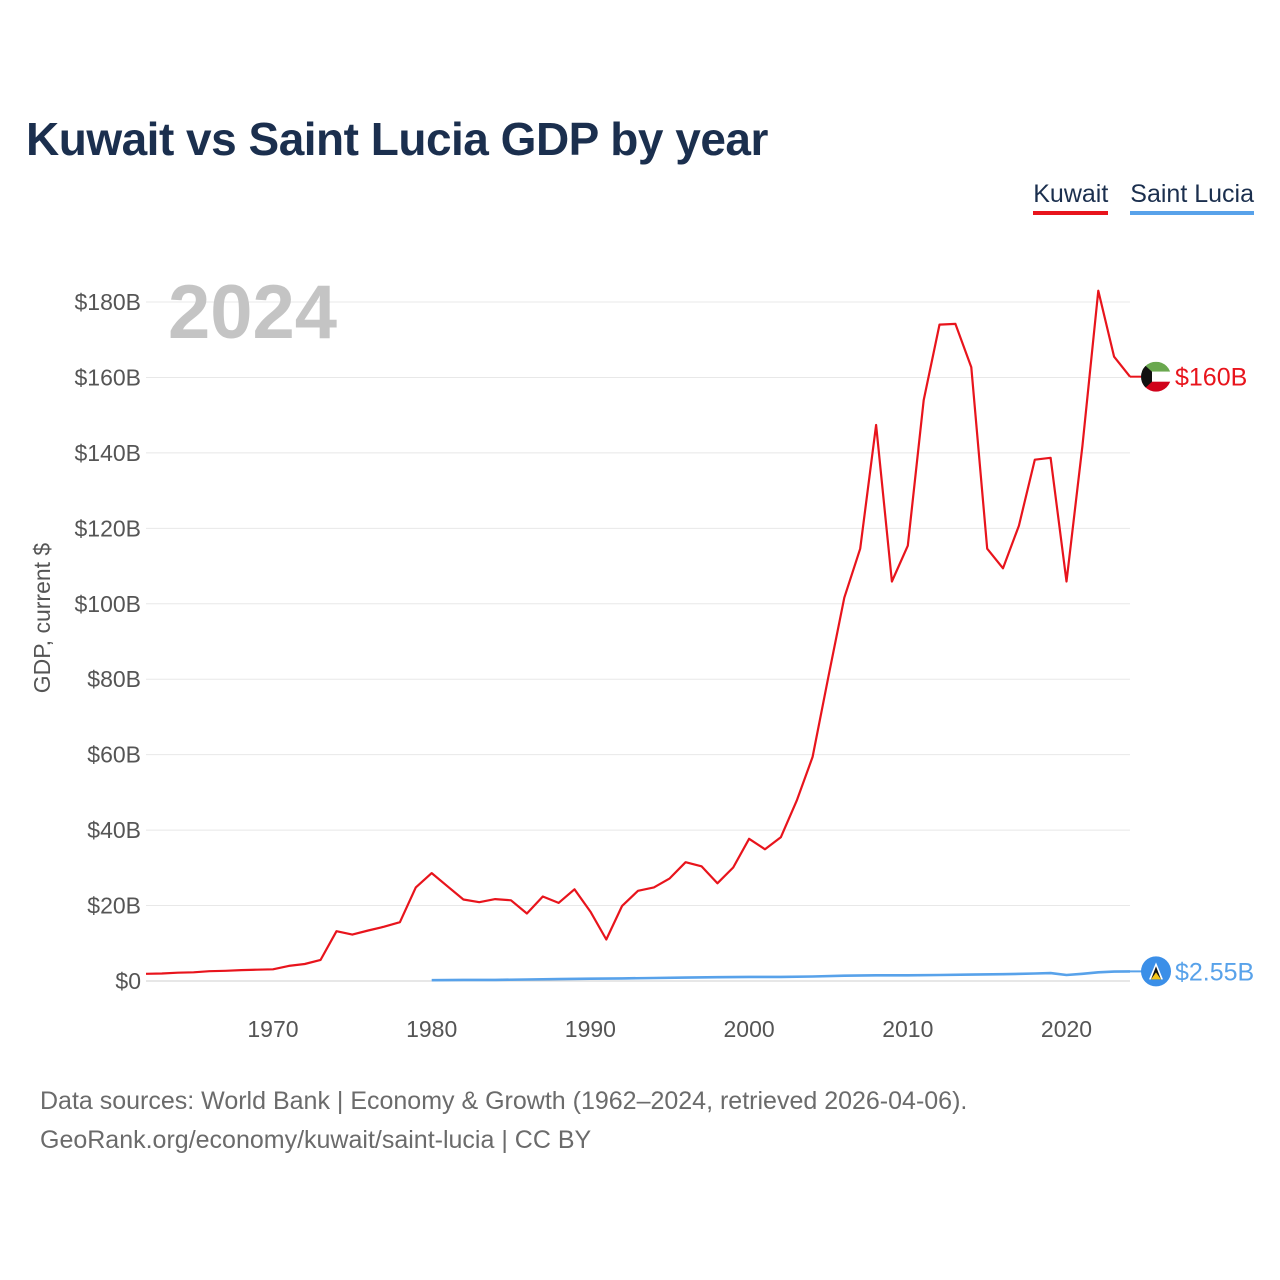 The width and height of the screenshot is (1280, 1280). I want to click on series-line-saint-lucia, so click(781, 976).